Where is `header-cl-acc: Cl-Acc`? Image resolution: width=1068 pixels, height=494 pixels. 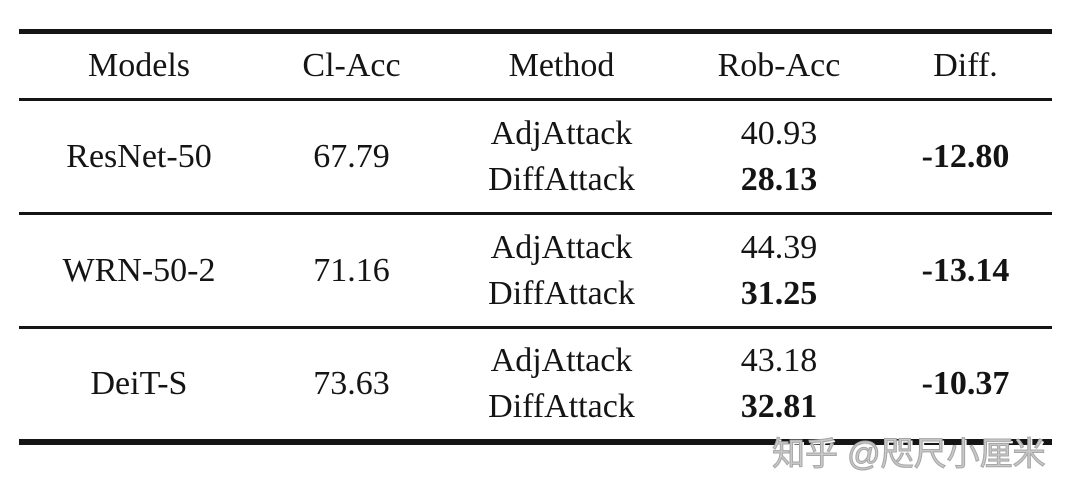 header-cl-acc: Cl-Acc is located at coordinates (351, 65).